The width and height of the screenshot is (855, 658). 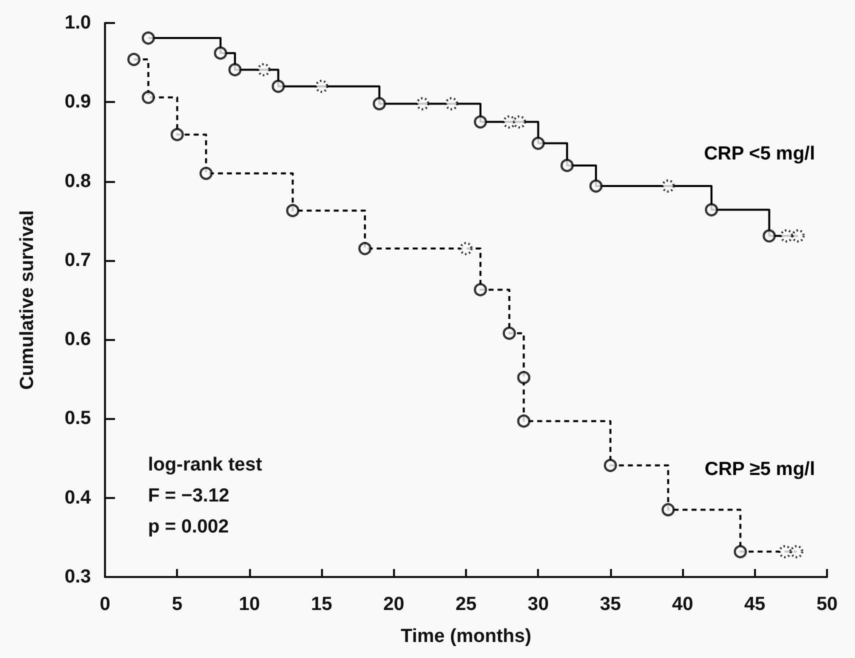 What do you see at coordinates (188, 527) in the screenshot?
I see `annotation: p = 0.002` at bounding box center [188, 527].